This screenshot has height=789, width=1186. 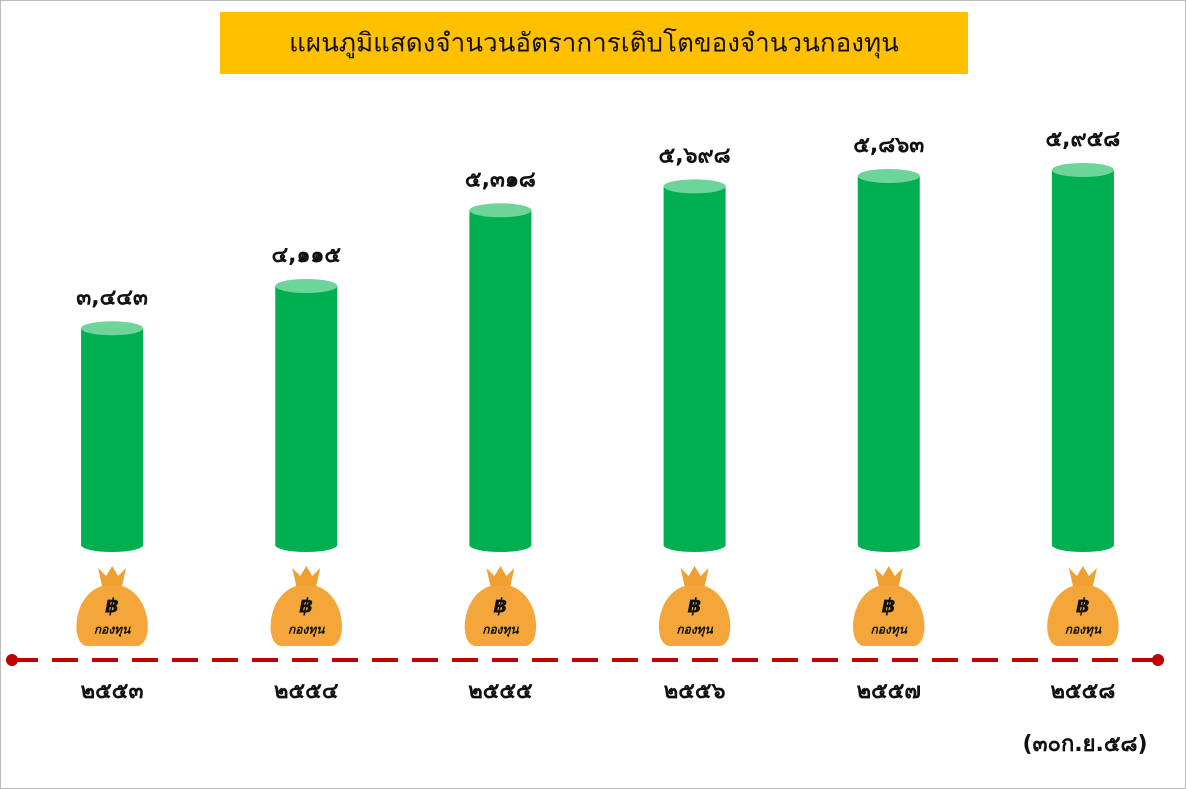 I want to click on x-tick-label: ๒๕๕๖, so click(x=695, y=691).